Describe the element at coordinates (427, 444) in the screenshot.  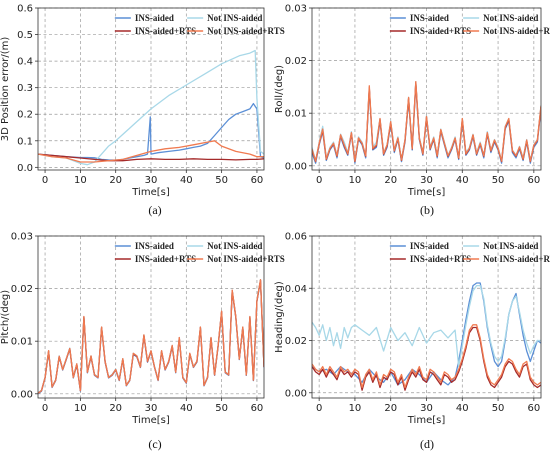
I see `panel-caption: (d)` at that location.